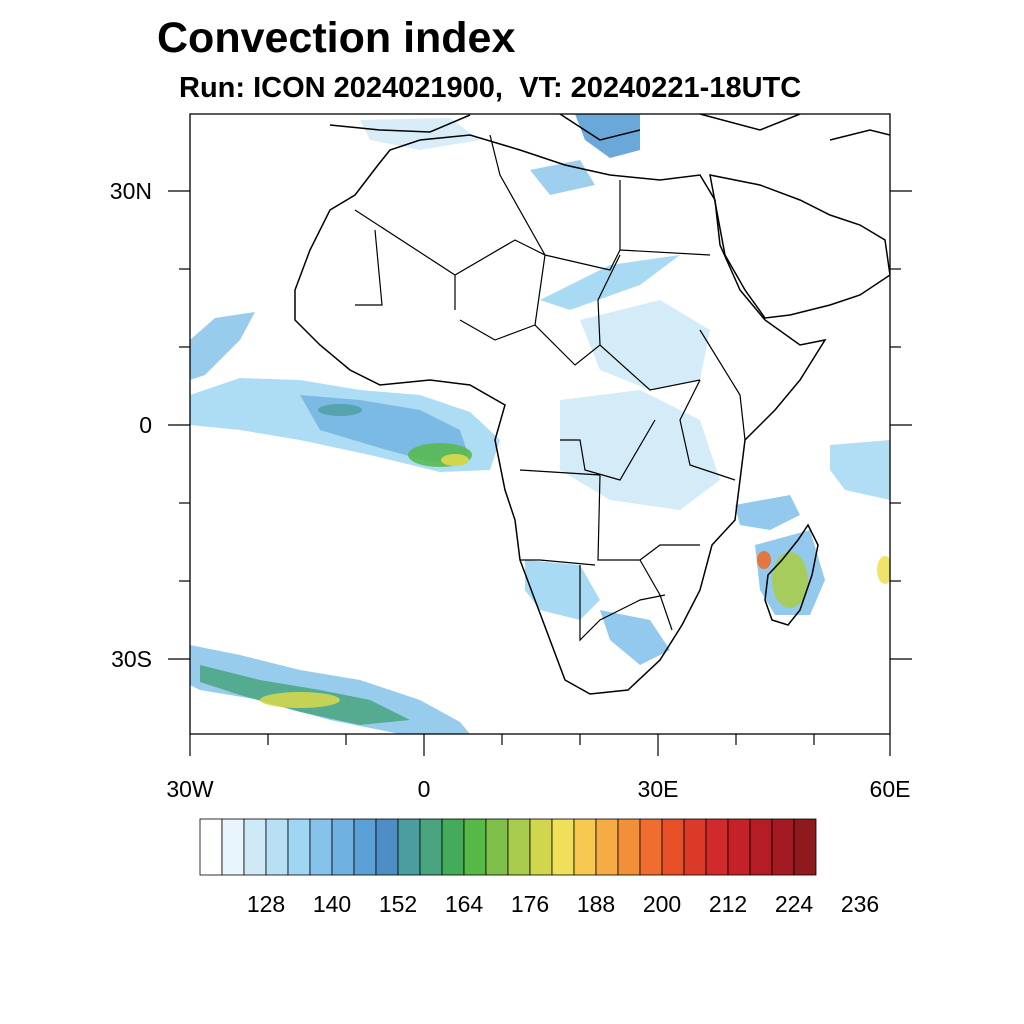  Describe the element at coordinates (662, 904) in the screenshot. I see `colorbar-label: 200` at that location.